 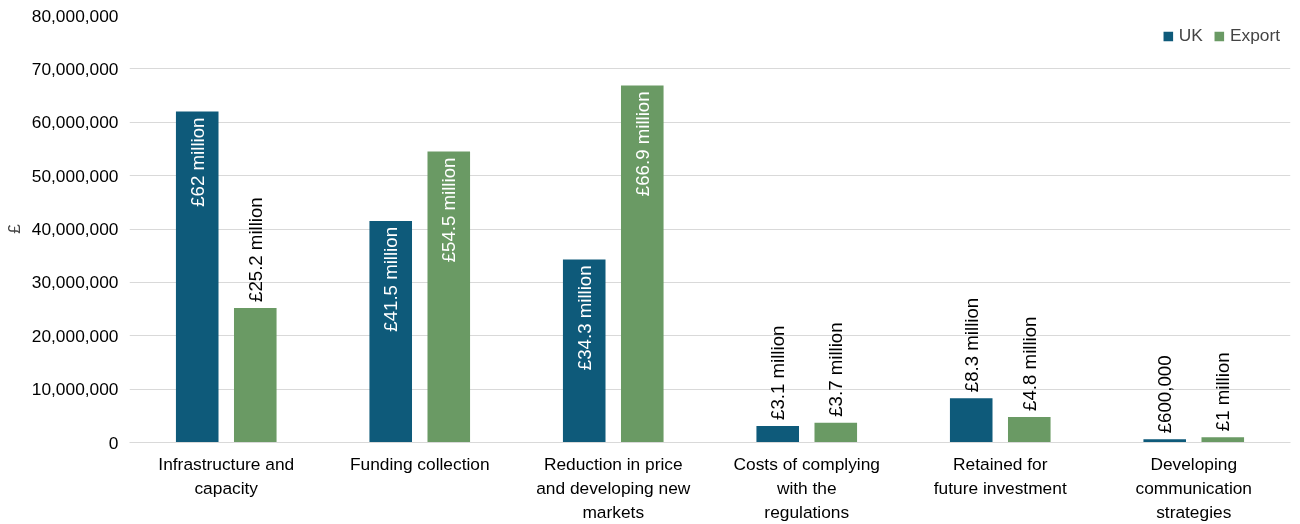 What do you see at coordinates (419, 463) in the screenshot?
I see `x-tick-label: Funding collection` at bounding box center [419, 463].